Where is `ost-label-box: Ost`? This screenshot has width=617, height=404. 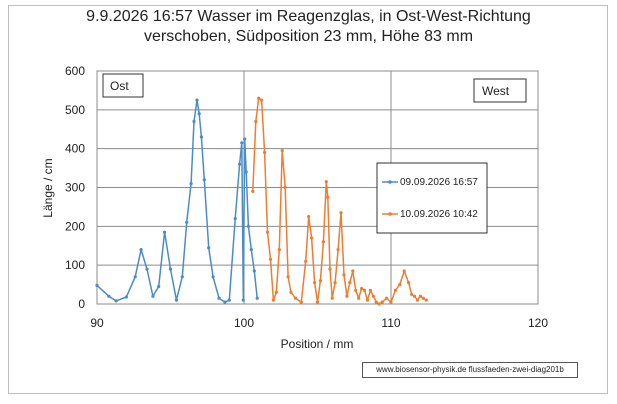 ost-label-box: Ost is located at coordinates (123, 85).